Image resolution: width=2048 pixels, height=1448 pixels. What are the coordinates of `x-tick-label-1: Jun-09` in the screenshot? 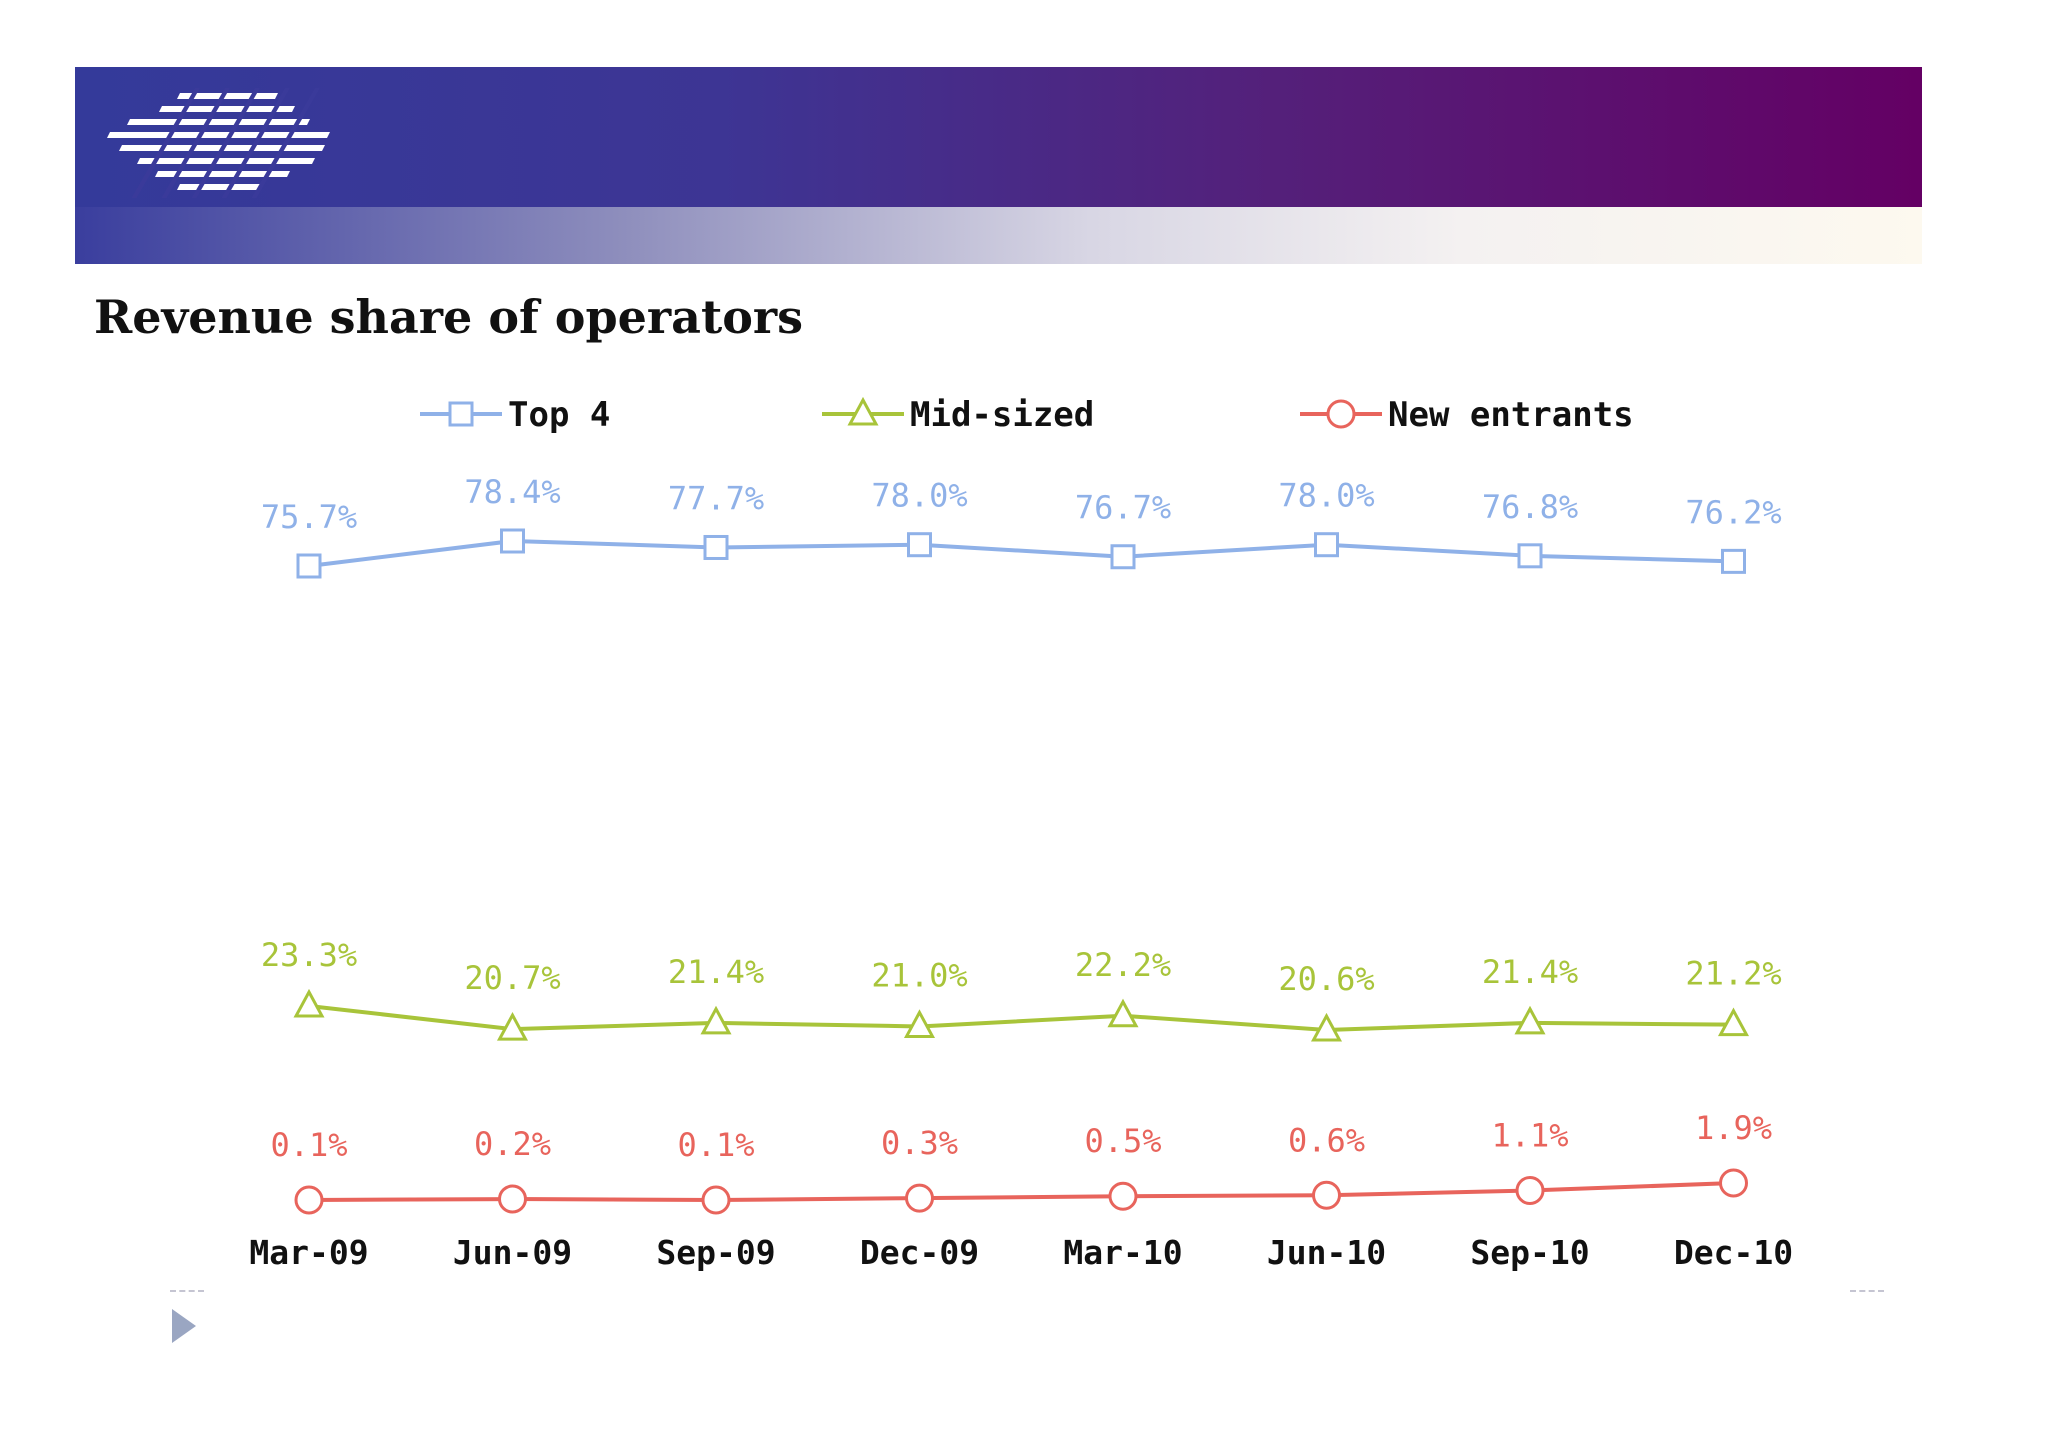 It's located at (512, 1252).